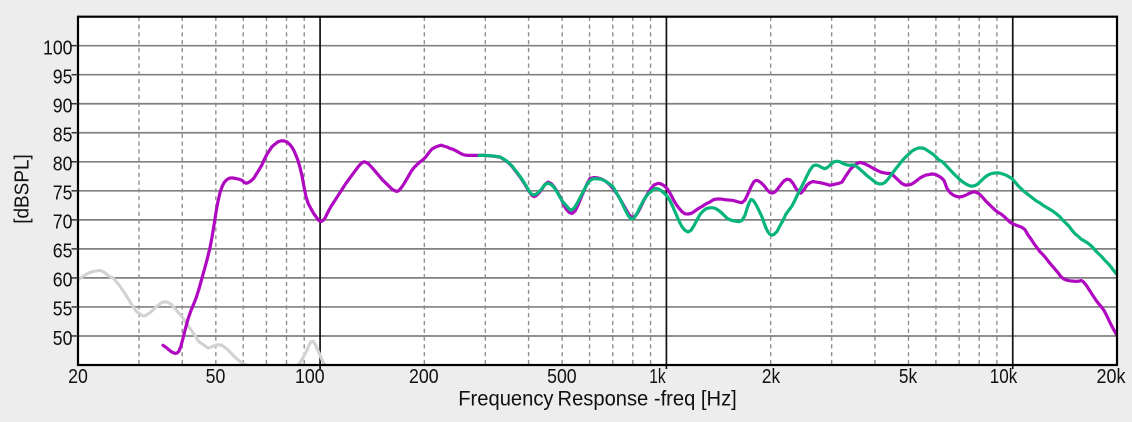 The width and height of the screenshot is (1132, 422). What do you see at coordinates (63, 106) in the screenshot?
I see `svg-text: 90` at bounding box center [63, 106].